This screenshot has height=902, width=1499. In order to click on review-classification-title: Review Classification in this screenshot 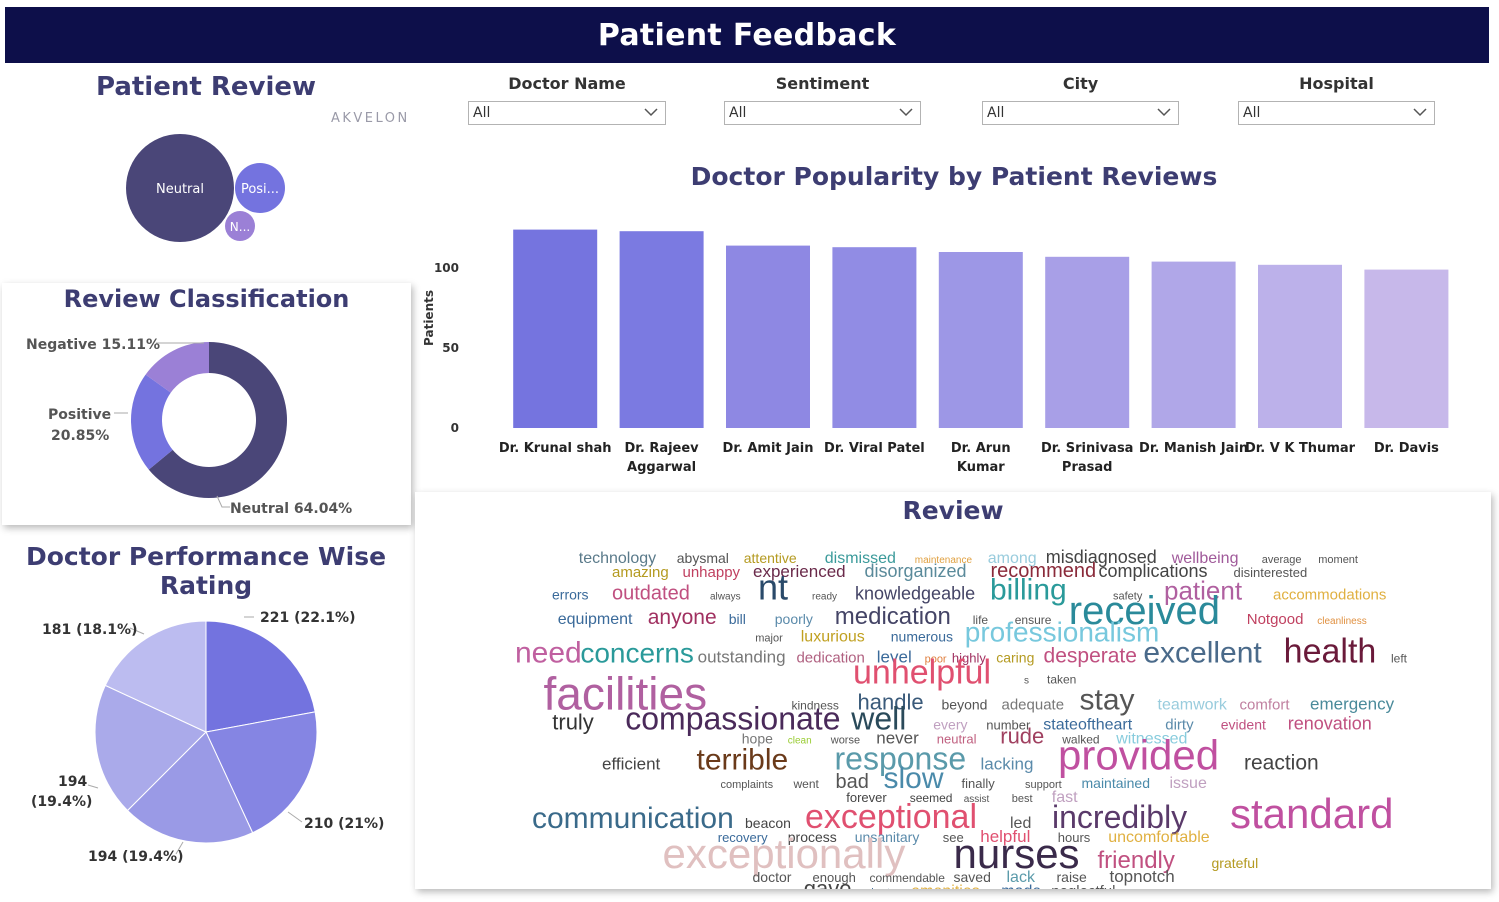, I will do `click(206, 299)`.